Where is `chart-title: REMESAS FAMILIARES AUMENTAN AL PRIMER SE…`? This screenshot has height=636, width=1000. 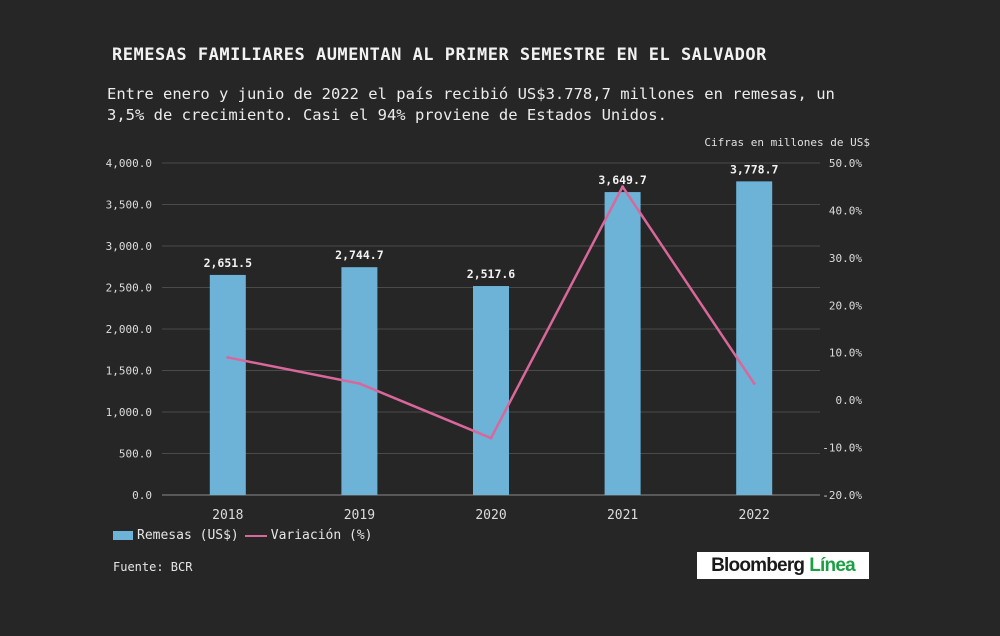
chart-title: REMESAS FAMILIARES AUMENTAN AL PRIMER SE… is located at coordinates (439, 55).